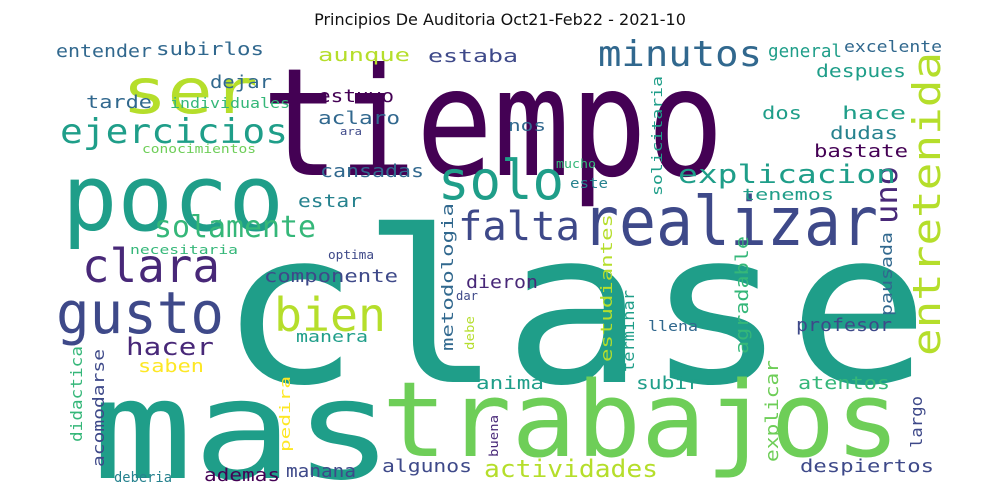  I want to click on word-excelente: excelente, so click(893, 46).